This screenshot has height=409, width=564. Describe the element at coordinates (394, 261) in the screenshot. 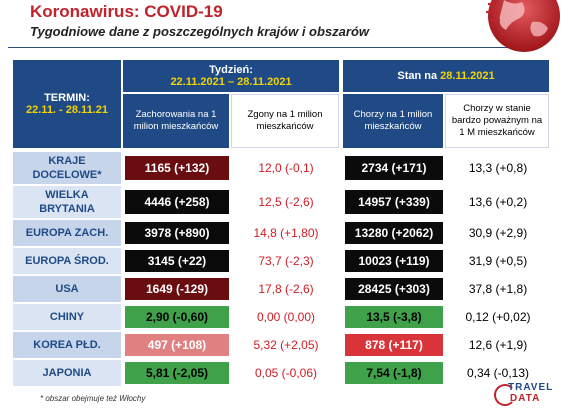

I see `sick-cell: 10023 (+119)` at that location.